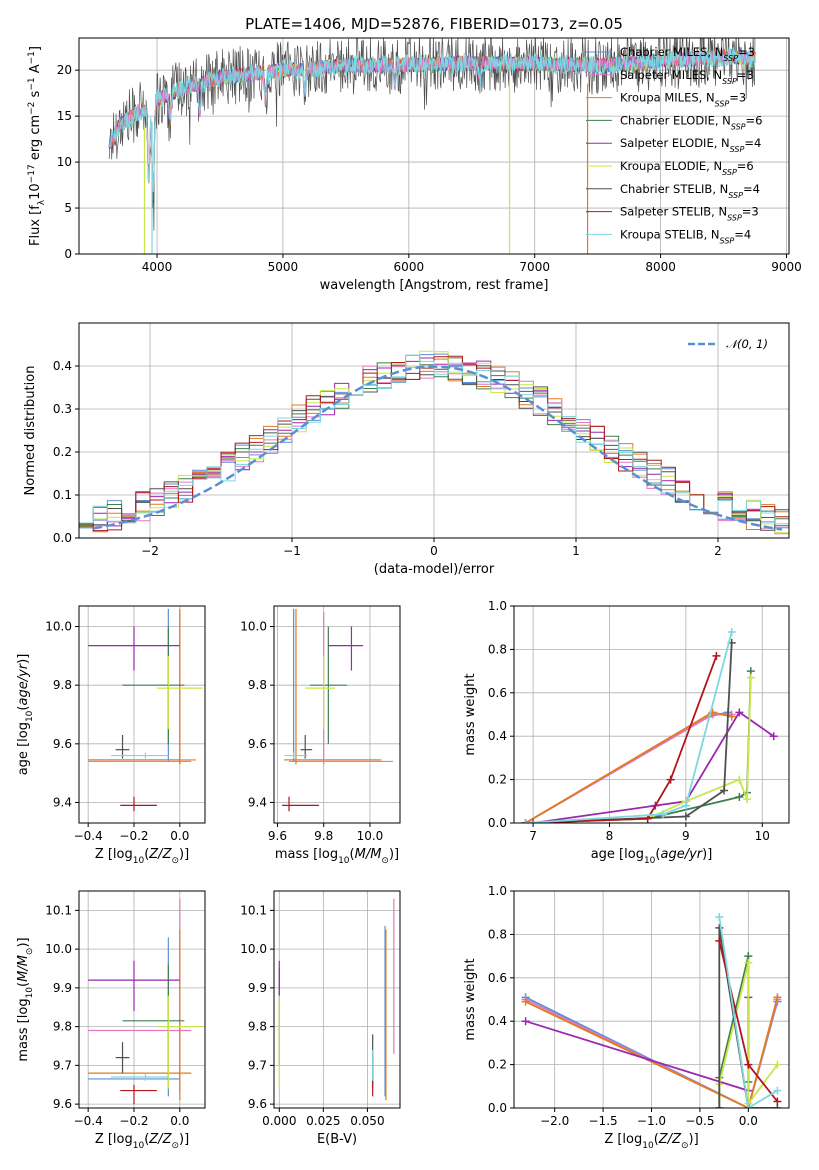 This screenshot has width=819, height=1170. Describe the element at coordinates (58, 949) in the screenshot. I see `y-tick-label: 10.0` at that location.